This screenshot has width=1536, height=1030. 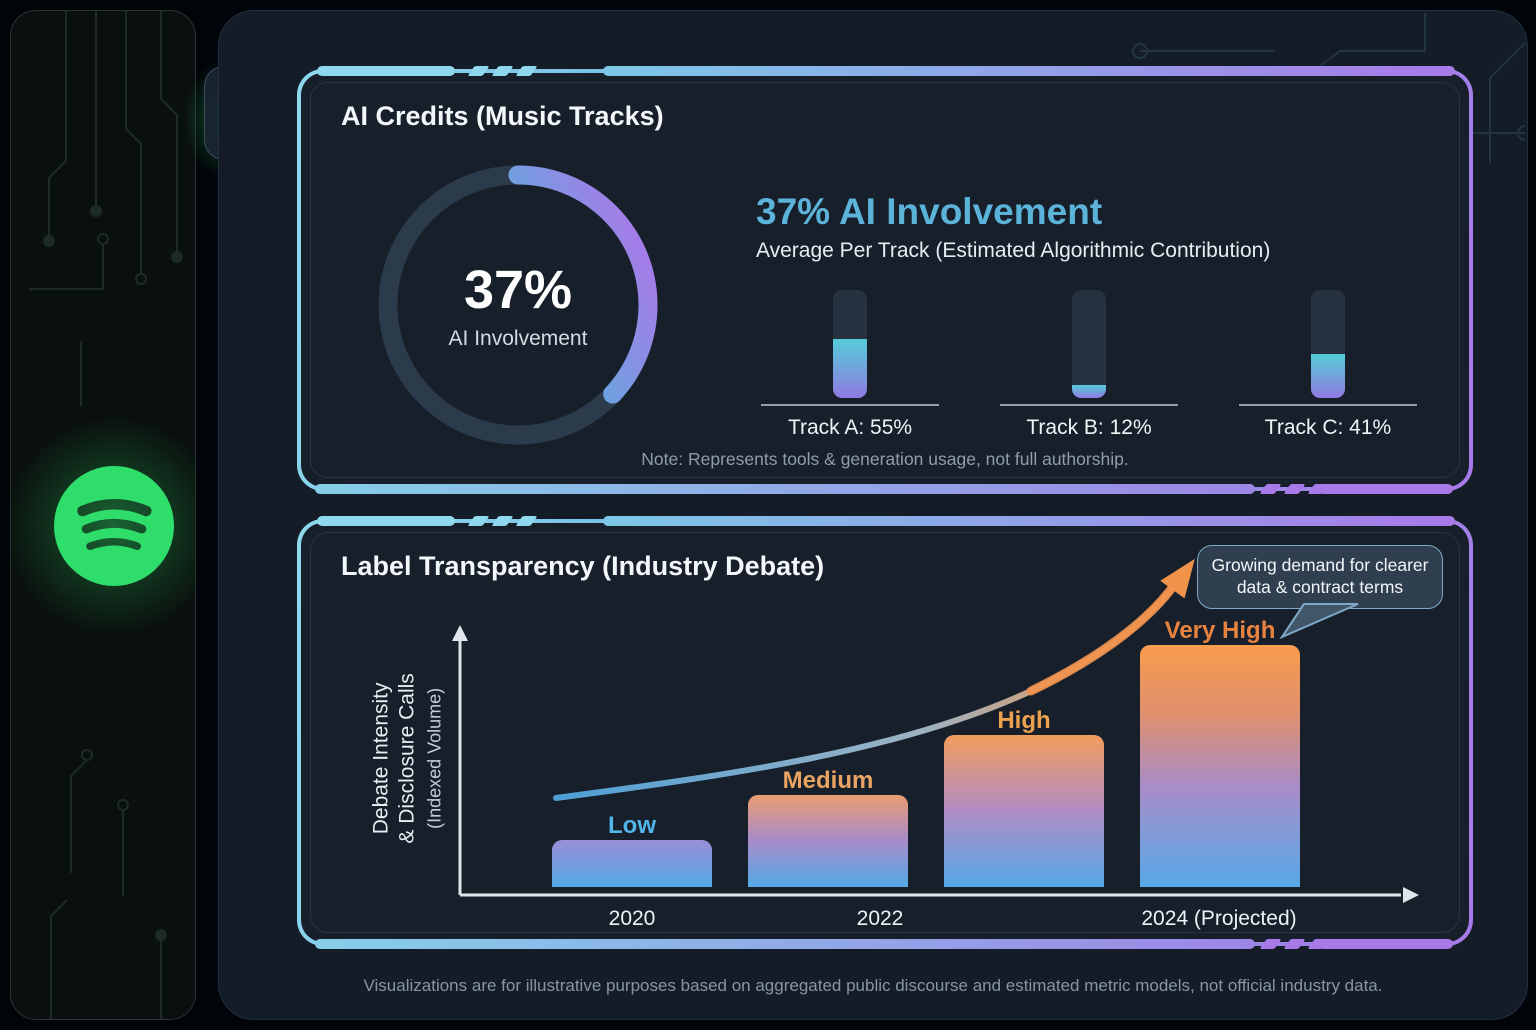 I want to click on circuit-pattern-decoration, so click(x=106, y=515).